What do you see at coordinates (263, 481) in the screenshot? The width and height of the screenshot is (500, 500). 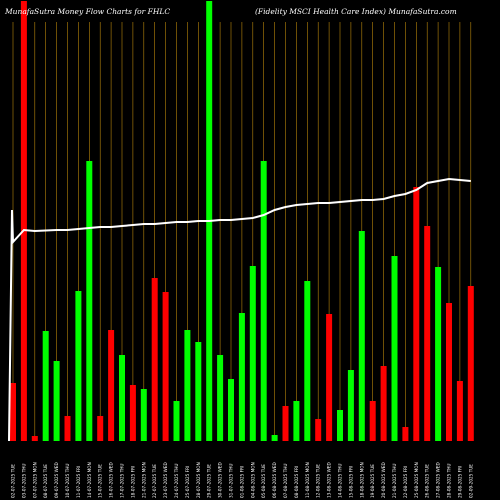 I see `x-tick-label: 05-08-2025 TUE` at bounding box center [263, 481].